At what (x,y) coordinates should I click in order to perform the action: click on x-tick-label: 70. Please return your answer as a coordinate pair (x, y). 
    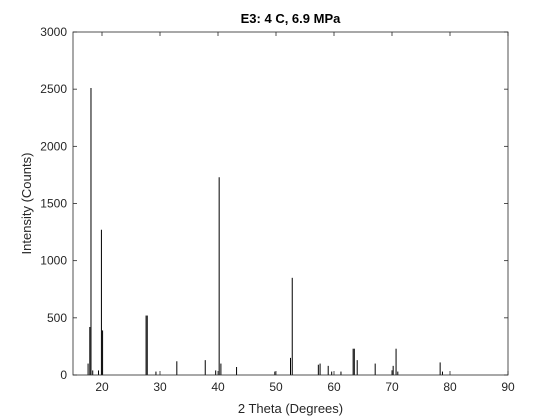
    Looking at the image, I should click on (392, 387).